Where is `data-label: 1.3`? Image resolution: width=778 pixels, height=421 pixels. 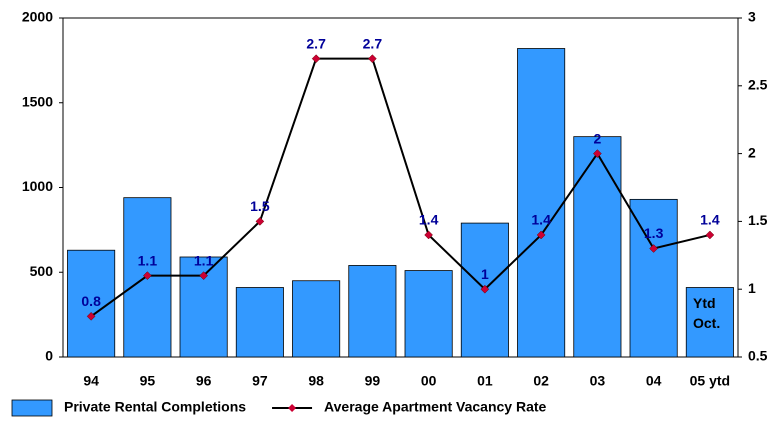 data-label: 1.3 is located at coordinates (654, 233).